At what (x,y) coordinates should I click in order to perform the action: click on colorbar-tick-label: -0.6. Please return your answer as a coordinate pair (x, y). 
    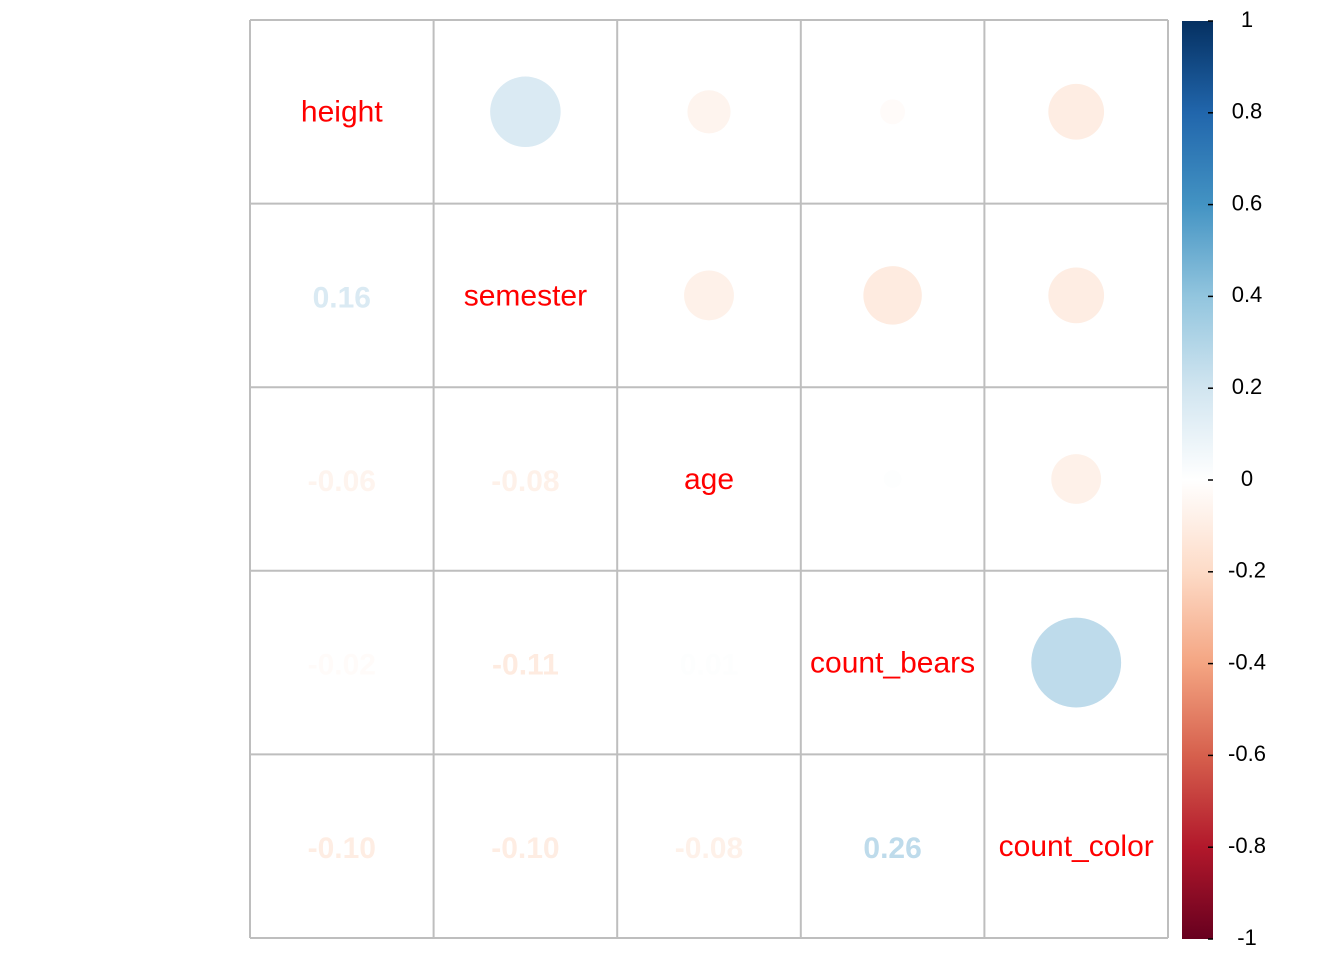
    Looking at the image, I should click on (1247, 753).